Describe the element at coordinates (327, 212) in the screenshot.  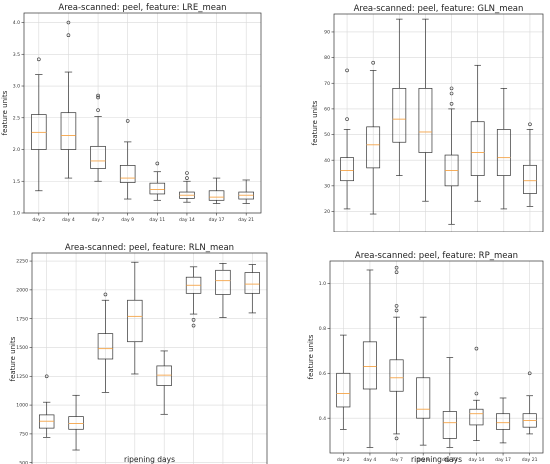
I see `y-tick-label: 20` at that location.